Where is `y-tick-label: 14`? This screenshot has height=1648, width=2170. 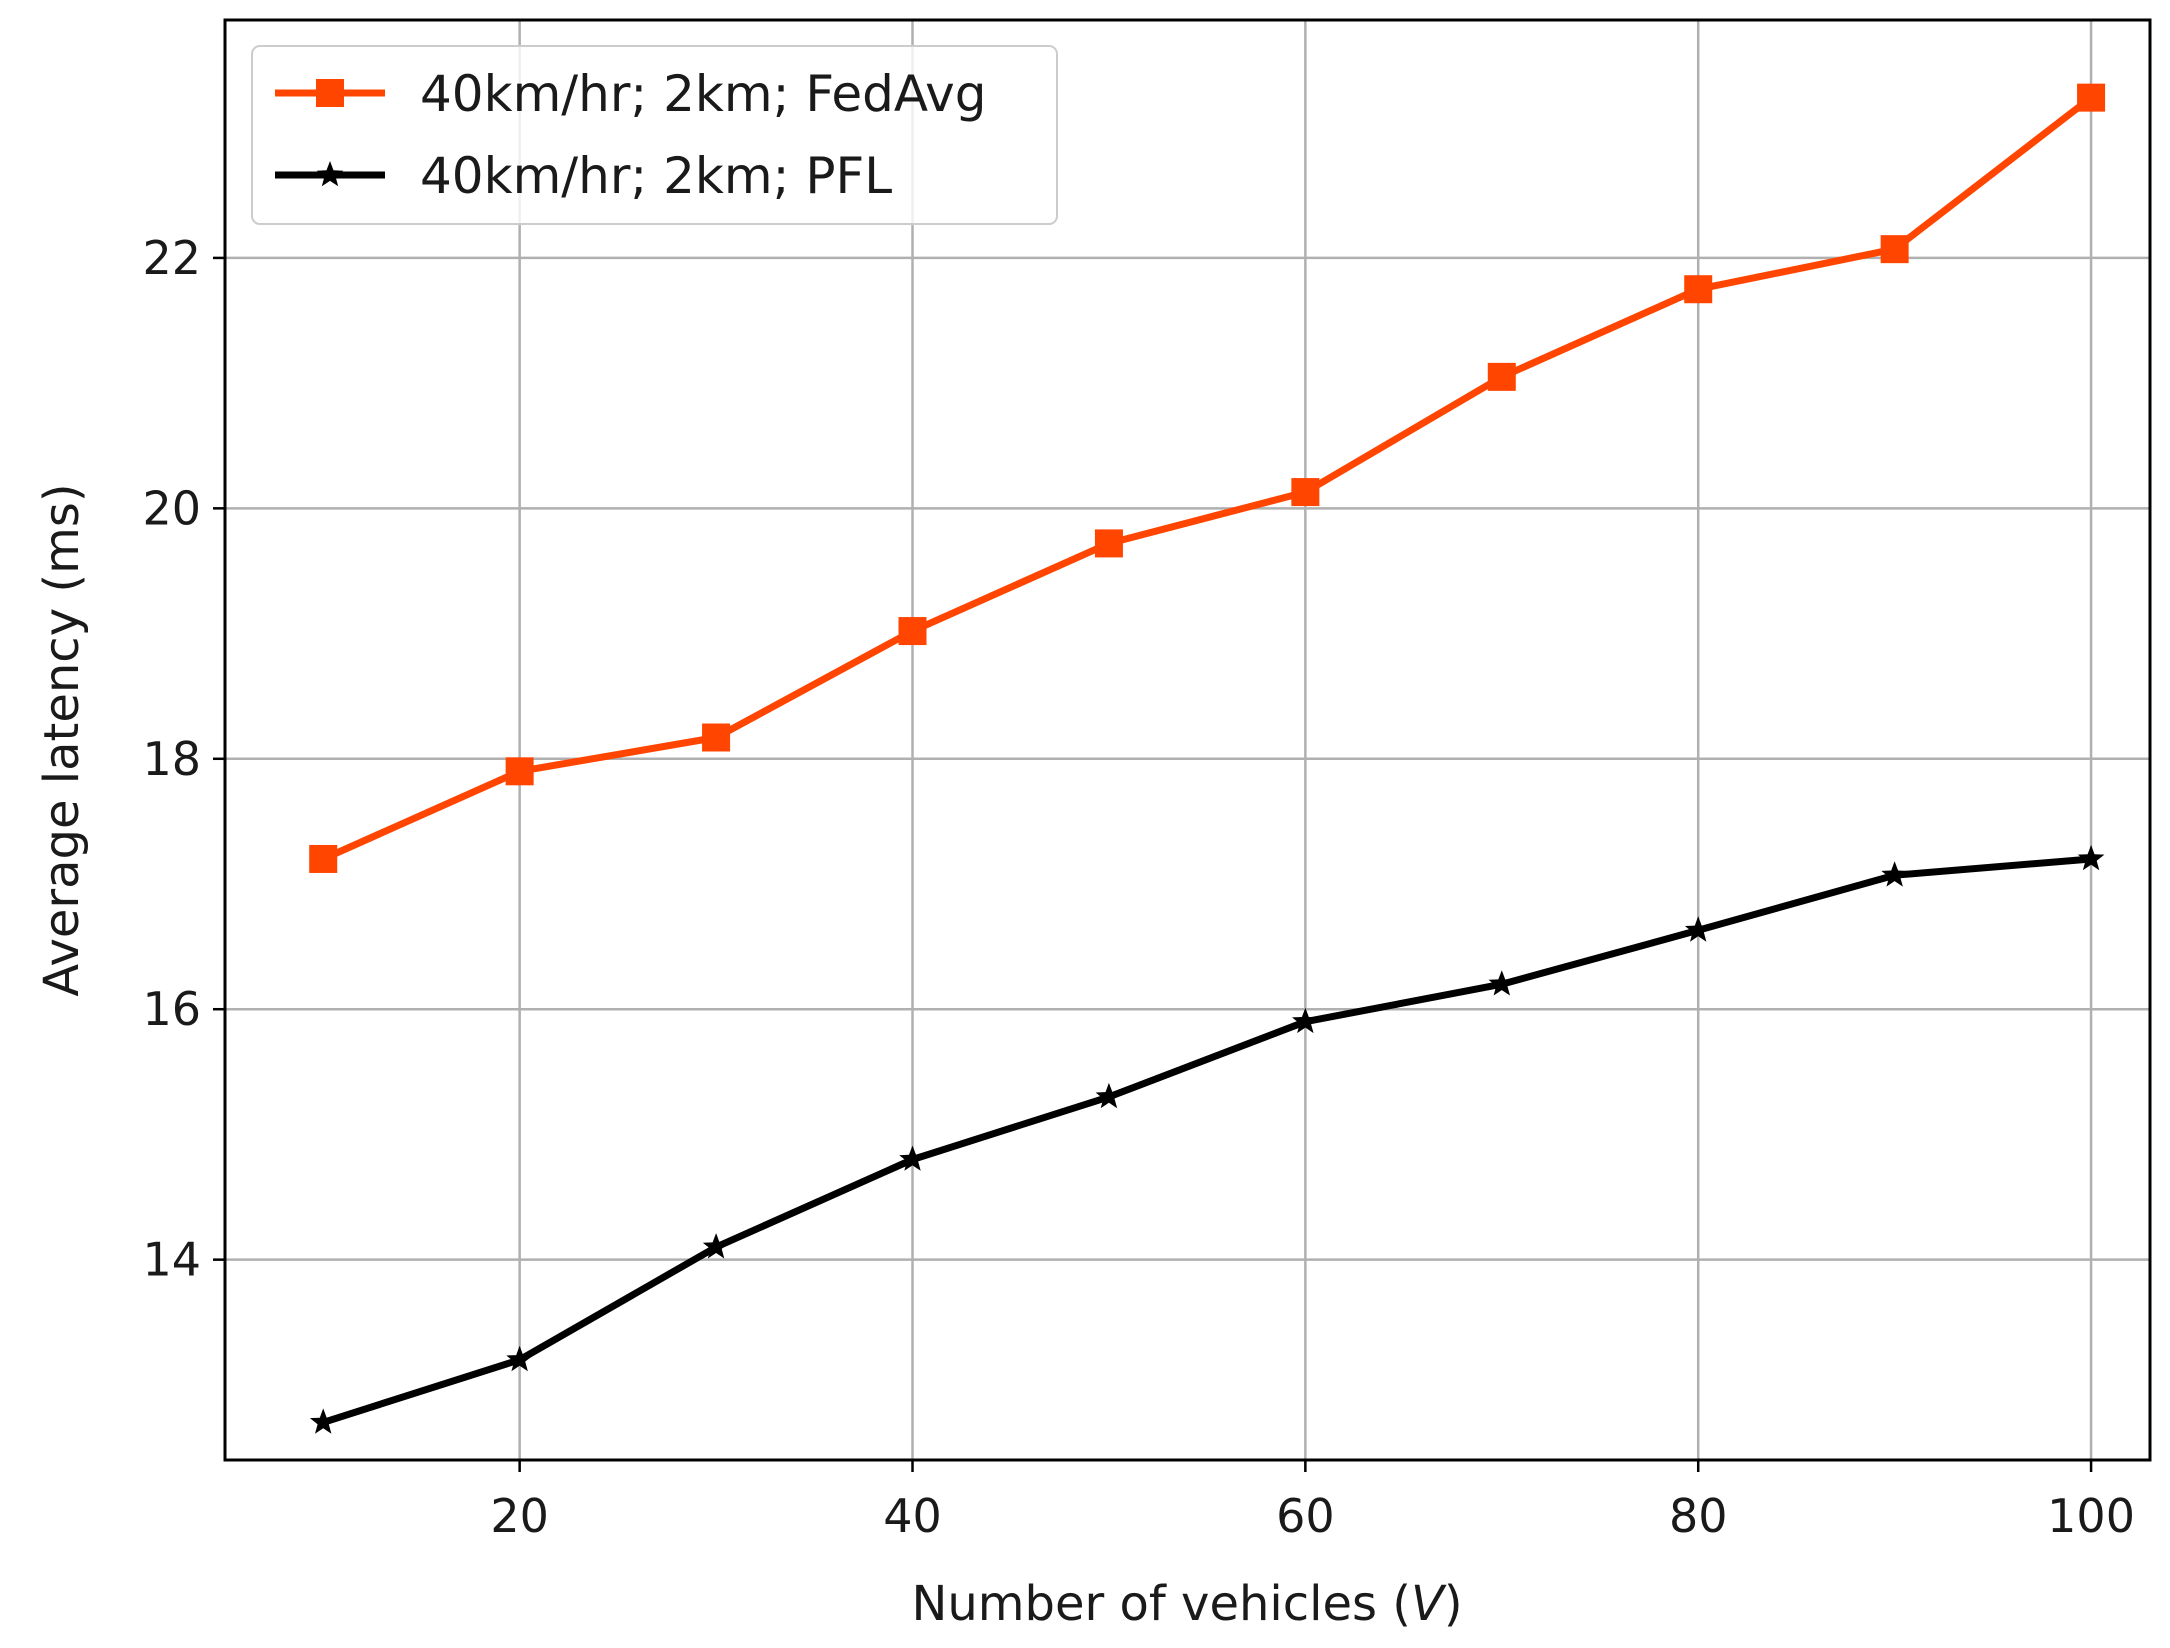
y-tick-label: 14 is located at coordinates (171, 1260).